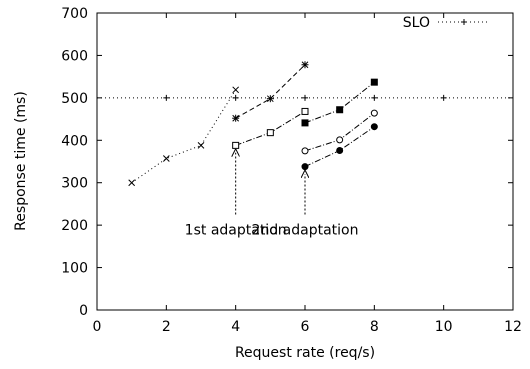 The height and width of the screenshot is (369, 530). I want to click on legend-marker-slo, so click(464, 22).